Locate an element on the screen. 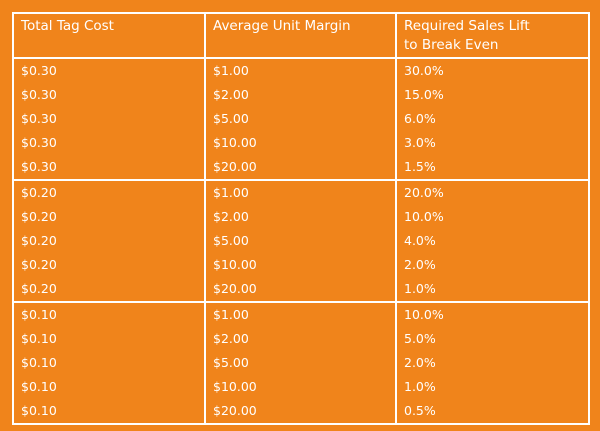 This screenshot has width=600, height=431. table-row: $0.20 $1.00 20.0% is located at coordinates (301, 192).